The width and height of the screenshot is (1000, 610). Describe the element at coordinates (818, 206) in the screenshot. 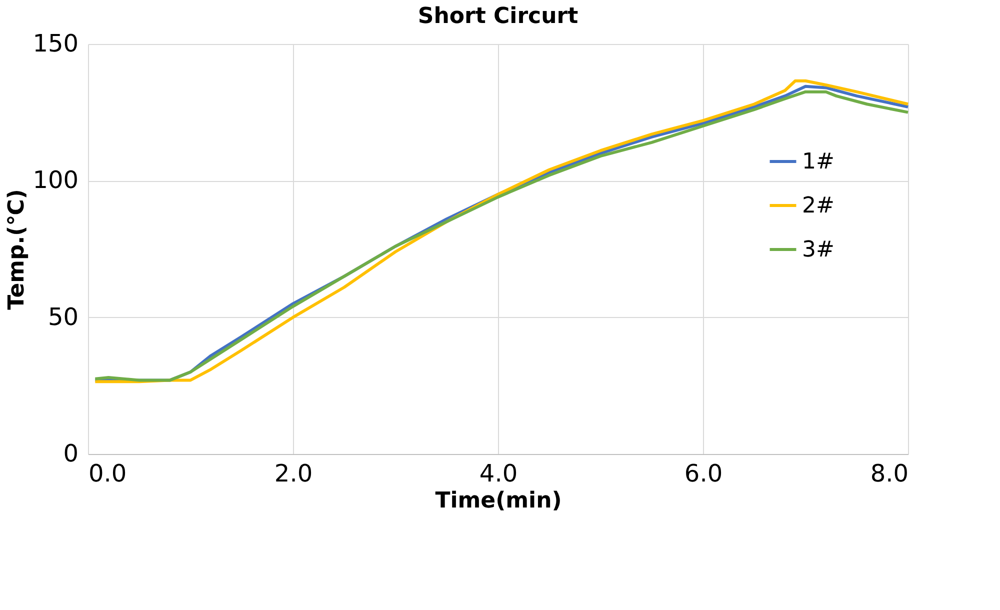

I see `legend-label: 2#` at that location.